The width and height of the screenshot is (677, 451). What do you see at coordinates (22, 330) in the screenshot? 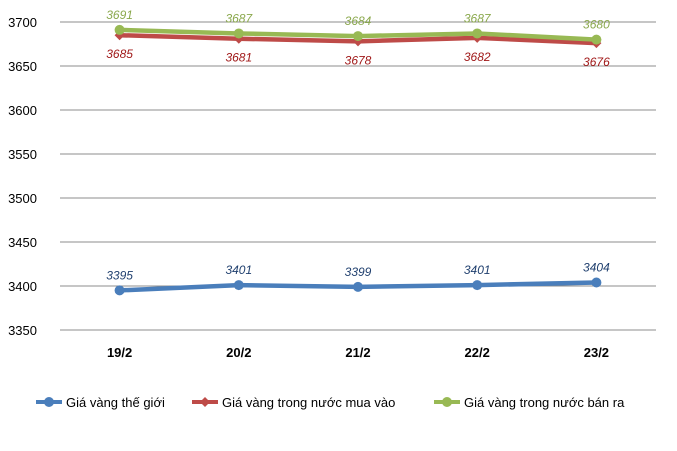
I see `y-tick-label: 3350` at bounding box center [22, 330].